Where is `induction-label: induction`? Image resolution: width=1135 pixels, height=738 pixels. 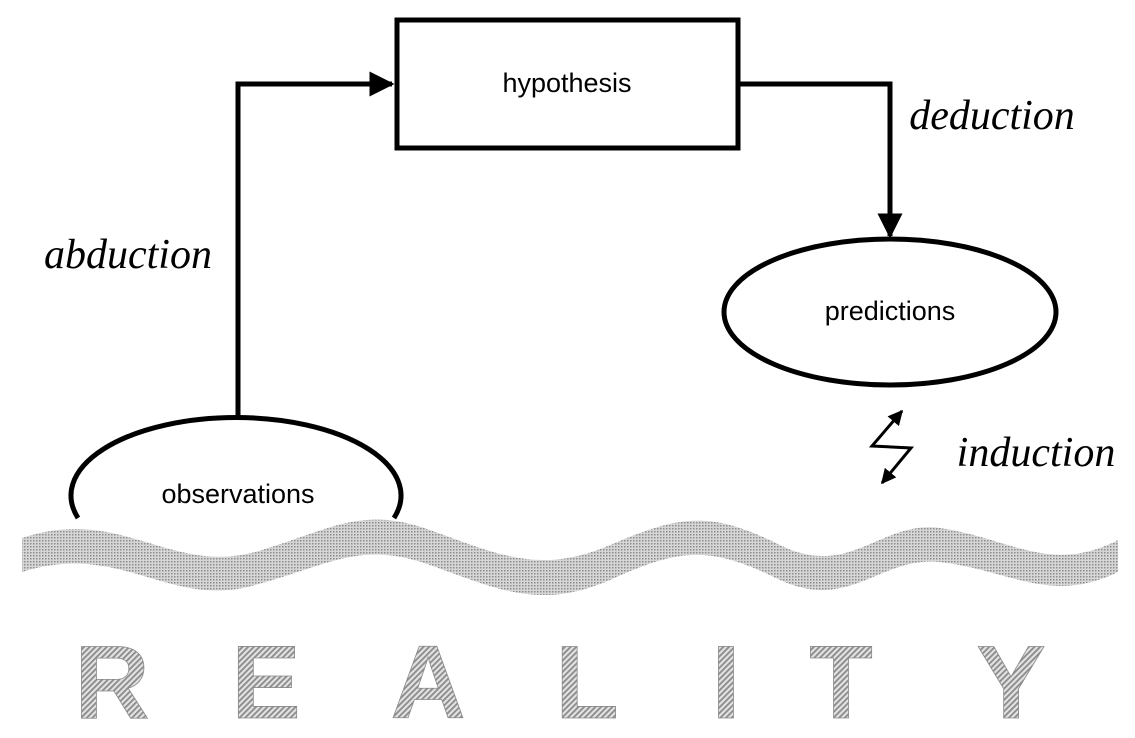 induction-label: induction is located at coordinates (1036, 453).